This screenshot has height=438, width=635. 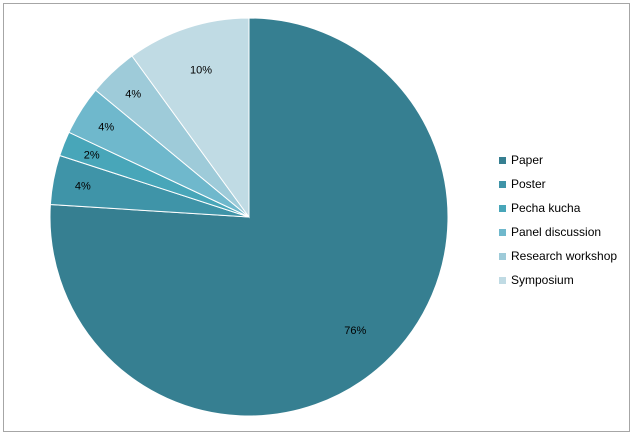 I want to click on data-label-research-workshop: 4%, so click(x=133, y=95).